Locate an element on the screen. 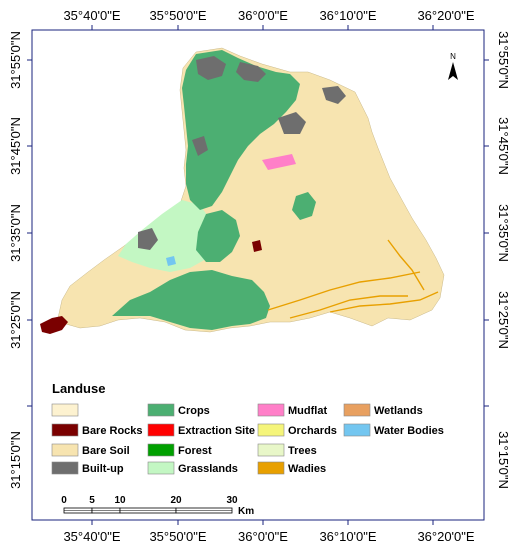 This screenshot has height=550, width=511. region-water-body is located at coordinates (171, 261).